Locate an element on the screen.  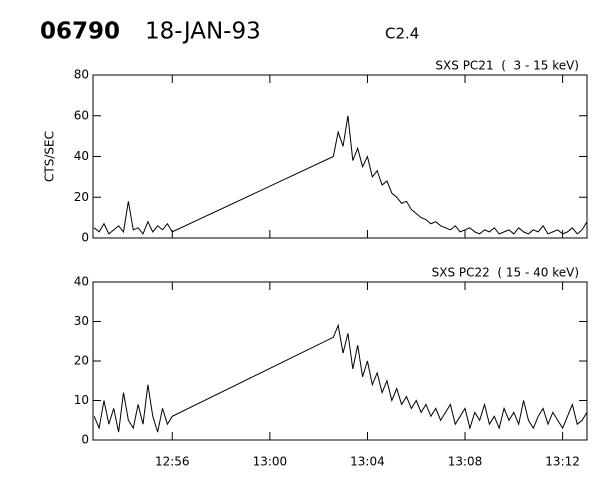
y-tick-label: 30 is located at coordinates (81, 321).